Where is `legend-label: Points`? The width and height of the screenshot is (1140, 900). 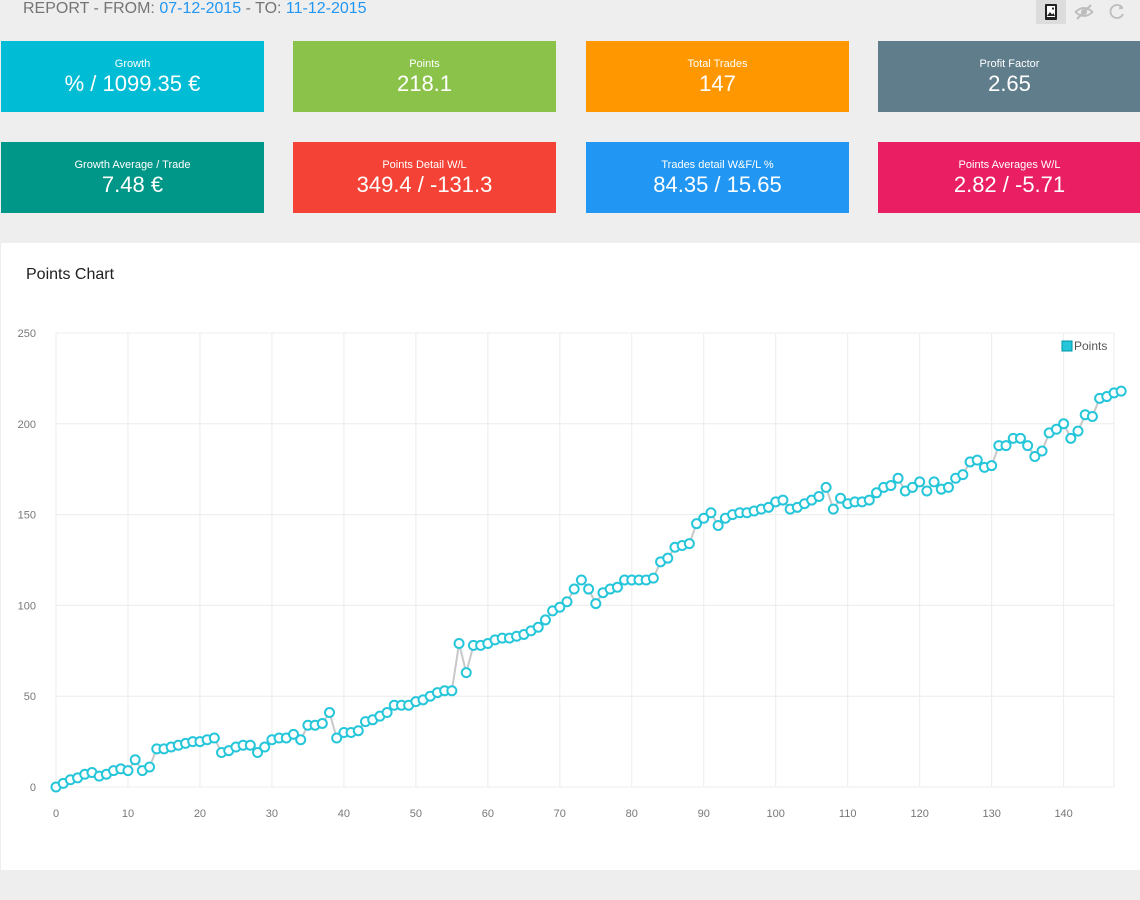
legend-label: Points is located at coordinates (1090, 346).